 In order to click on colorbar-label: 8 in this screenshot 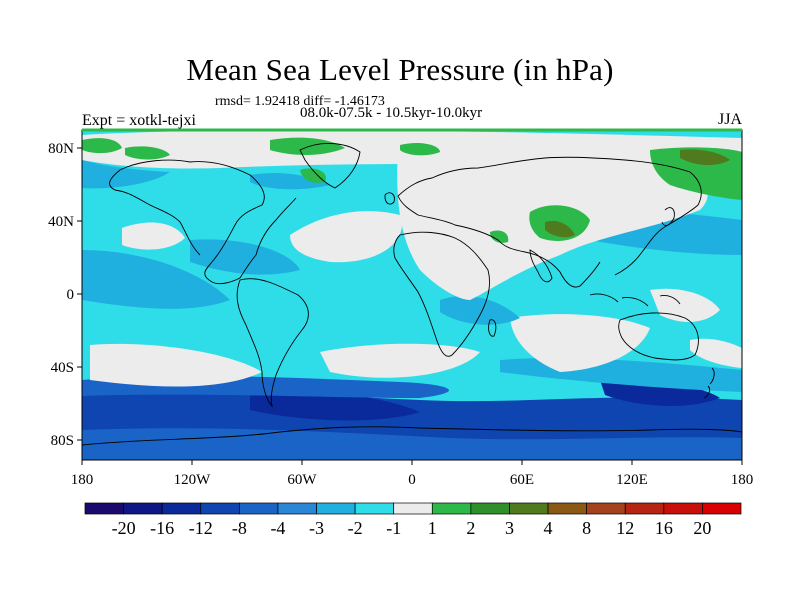, I will do `click(586, 528)`.